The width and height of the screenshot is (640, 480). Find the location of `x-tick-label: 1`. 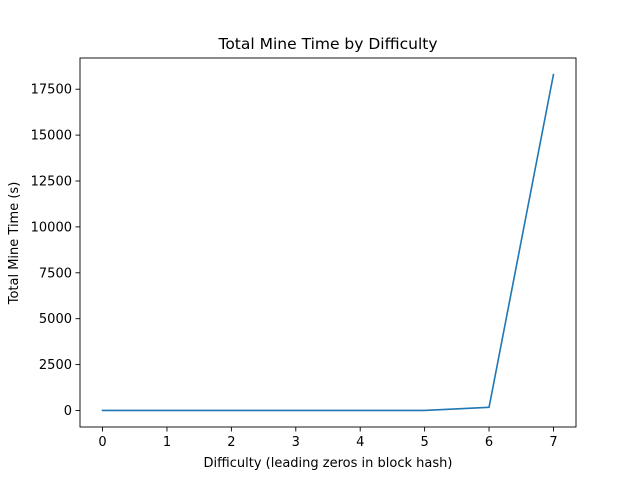

x-tick-label: 1 is located at coordinates (167, 442).